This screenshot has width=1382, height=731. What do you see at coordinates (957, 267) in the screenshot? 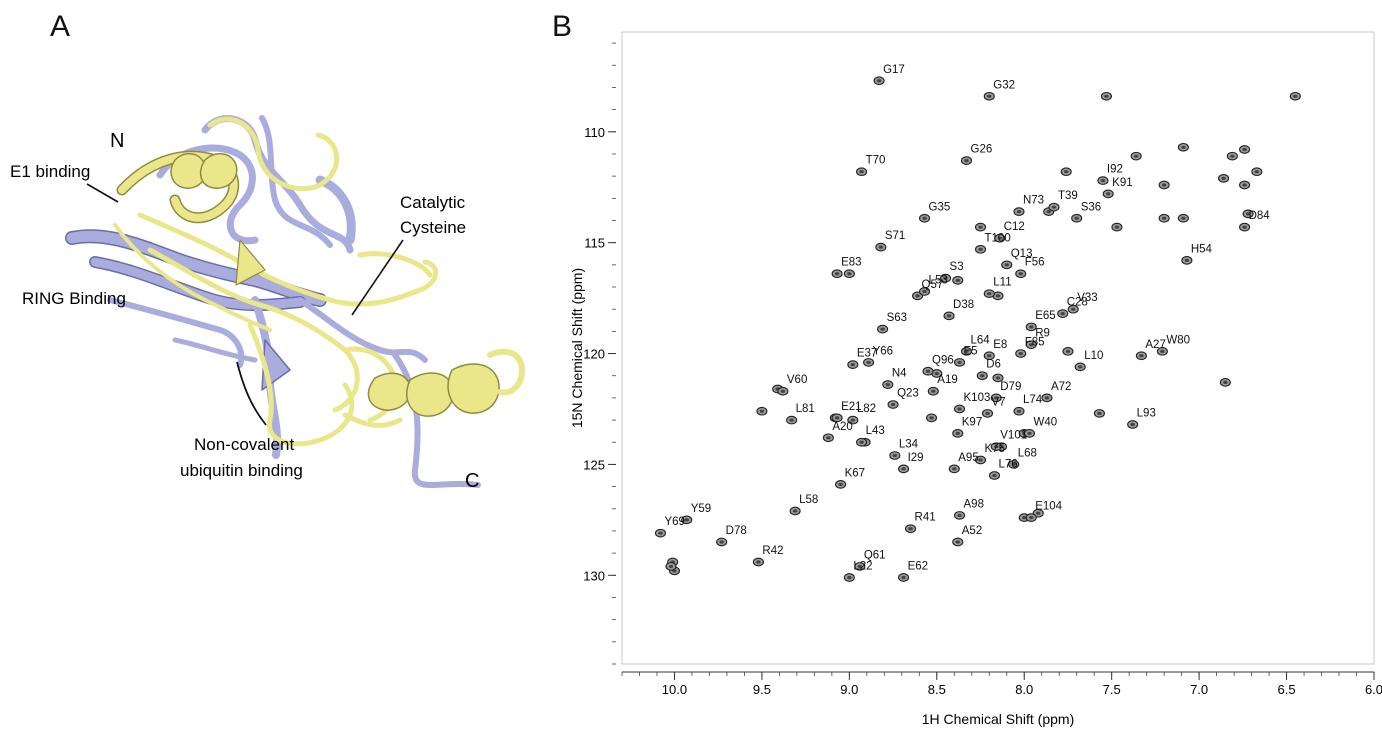
I see `peak-label-S3: S3` at bounding box center [957, 267].